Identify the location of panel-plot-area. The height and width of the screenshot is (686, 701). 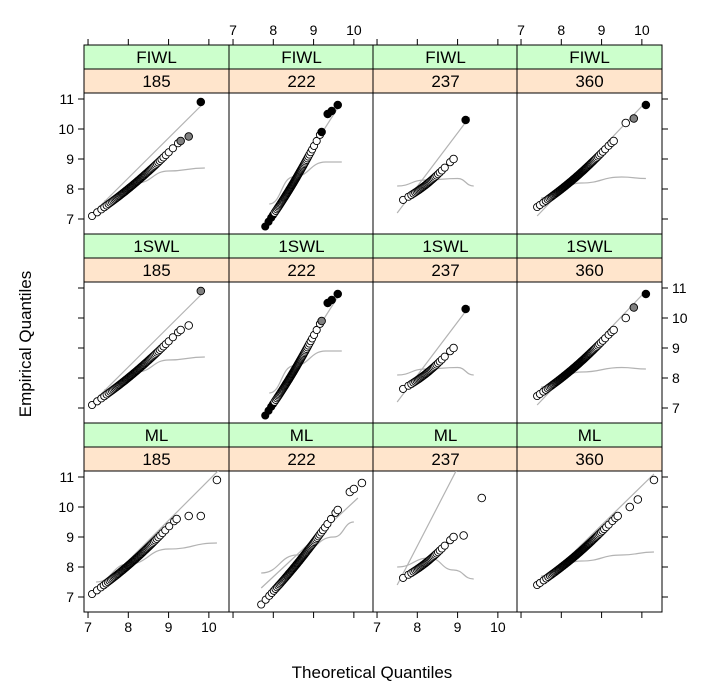
(445, 163).